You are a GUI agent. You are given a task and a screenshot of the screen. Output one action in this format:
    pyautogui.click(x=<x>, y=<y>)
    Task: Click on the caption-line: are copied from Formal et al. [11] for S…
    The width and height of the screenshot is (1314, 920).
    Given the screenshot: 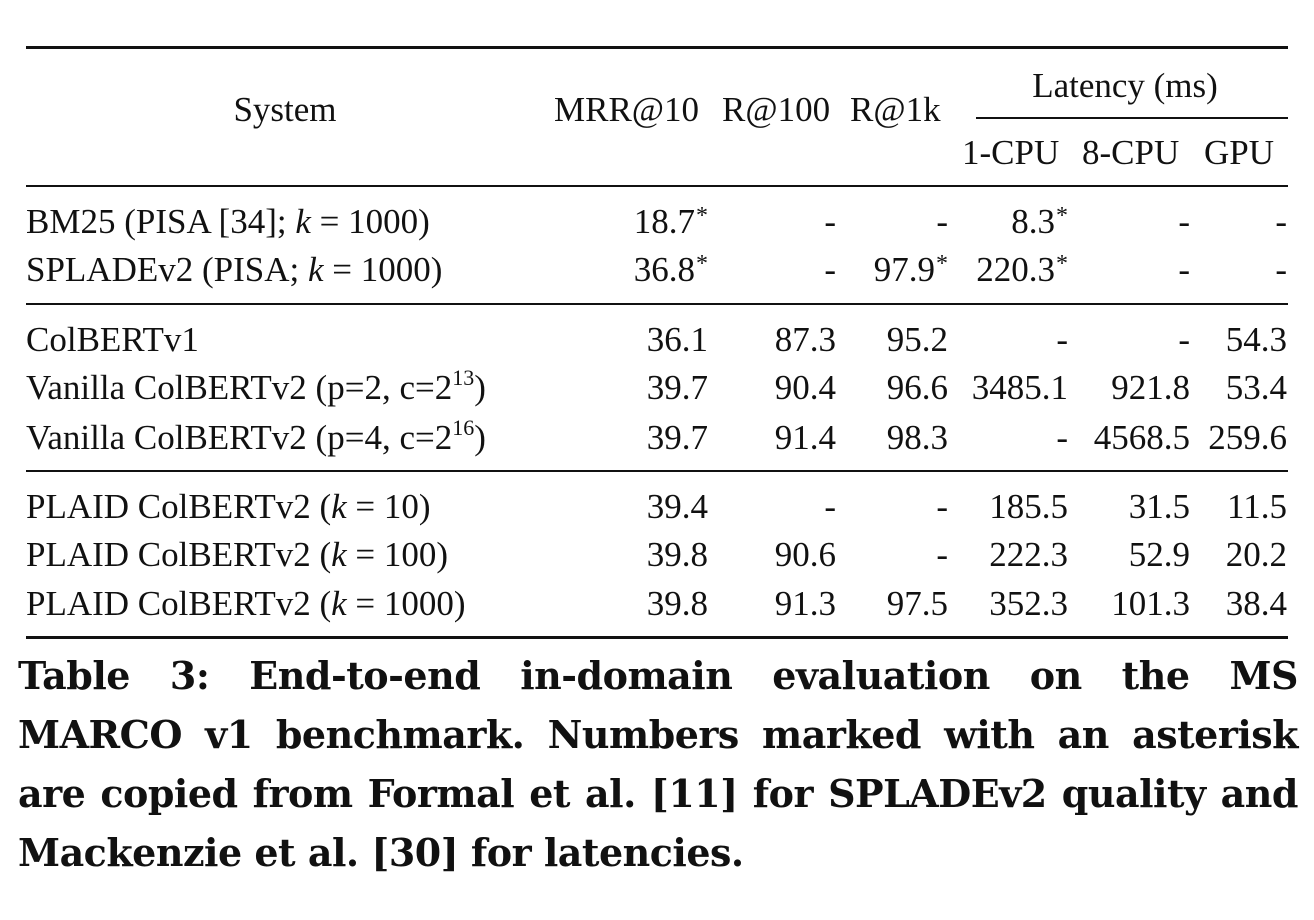 What is the action you would take?
    pyautogui.click(x=658, y=793)
    